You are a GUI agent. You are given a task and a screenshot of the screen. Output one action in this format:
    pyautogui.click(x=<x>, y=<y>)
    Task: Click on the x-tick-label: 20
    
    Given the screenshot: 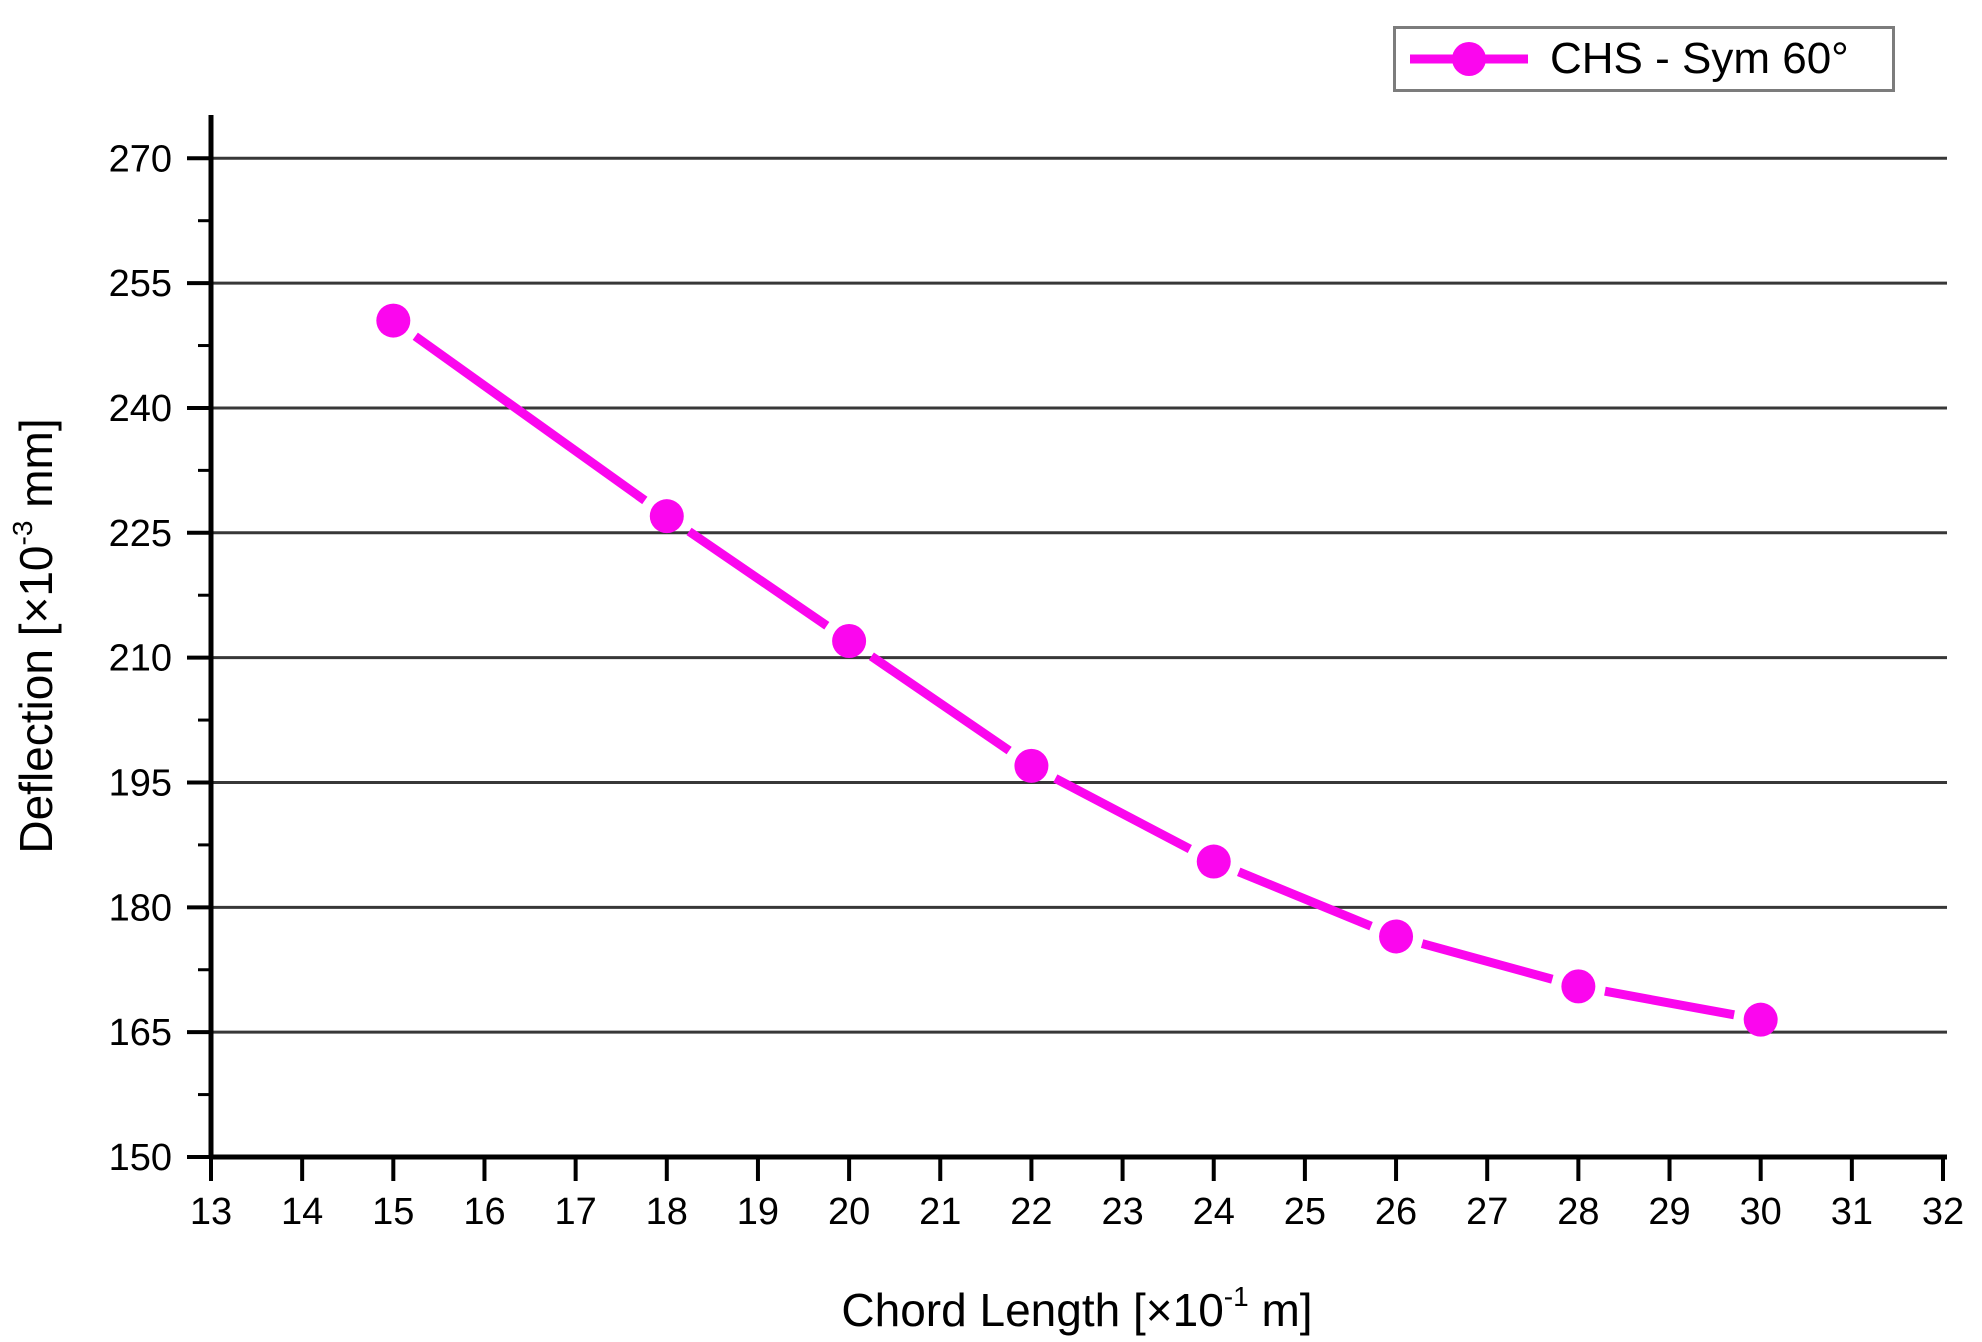 What is the action you would take?
    pyautogui.click(x=849, y=1212)
    